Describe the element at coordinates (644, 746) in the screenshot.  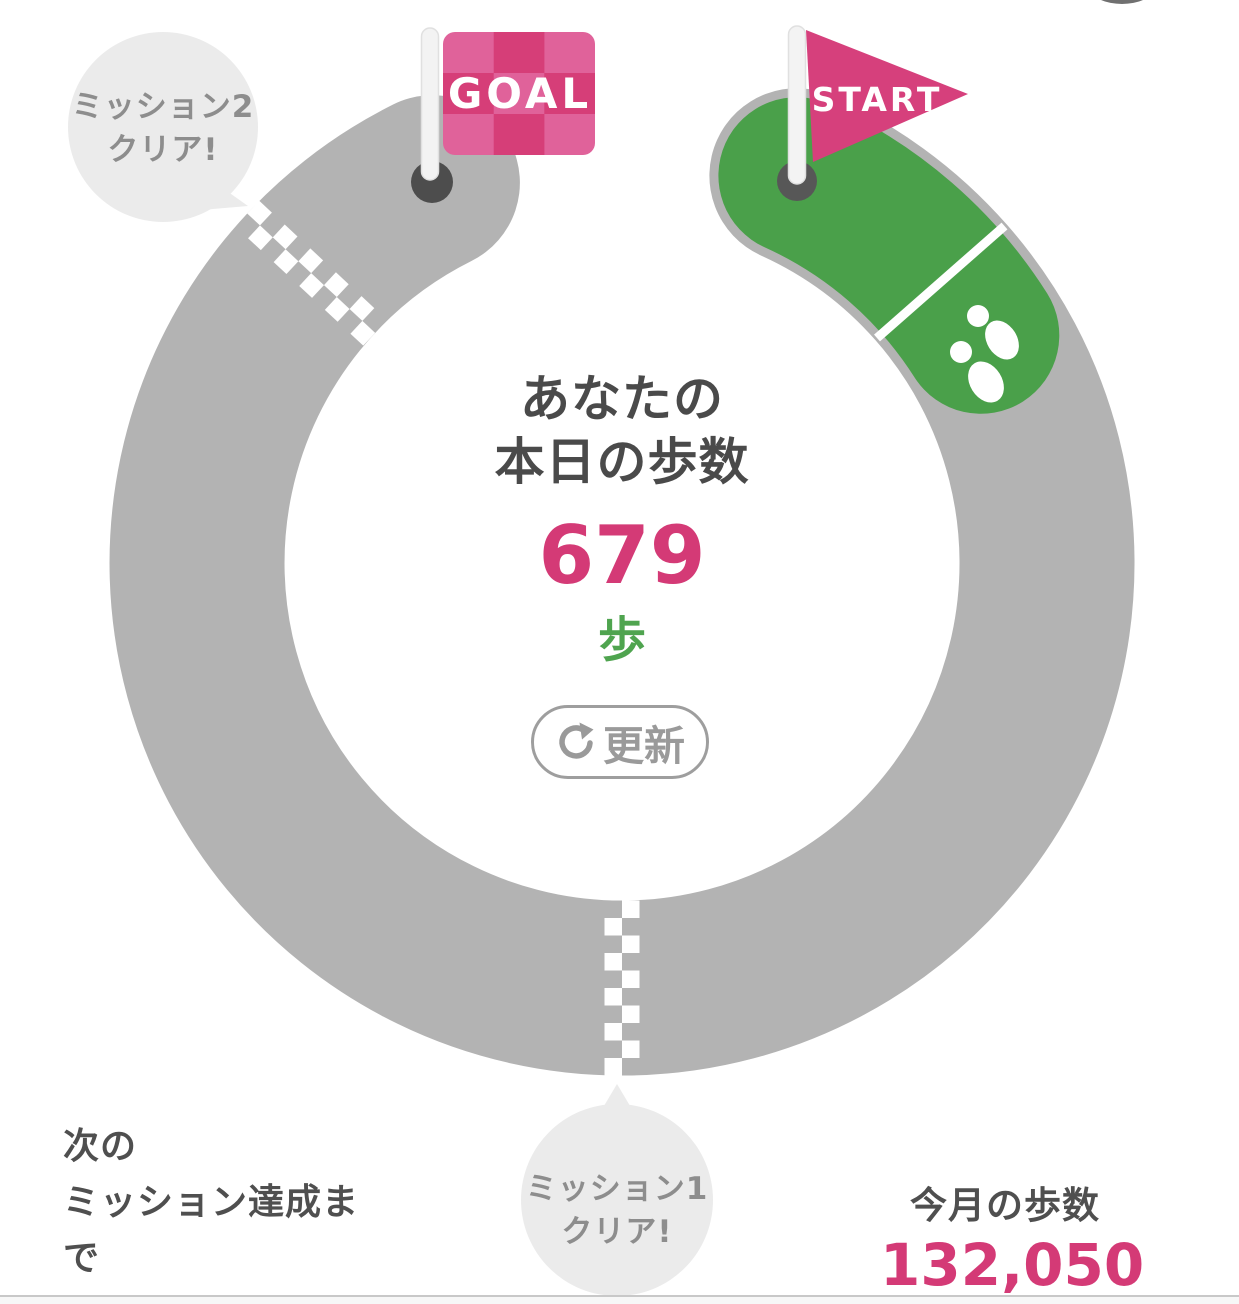
I see `update-button-label: 更新` at that location.